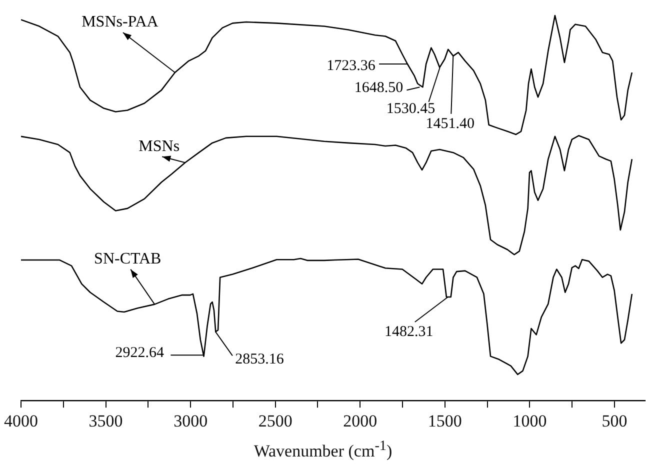 Image resolution: width=646 pixels, height=474 pixels. What do you see at coordinates (259, 360) in the screenshot?
I see `annotation: 2853.16` at bounding box center [259, 360].